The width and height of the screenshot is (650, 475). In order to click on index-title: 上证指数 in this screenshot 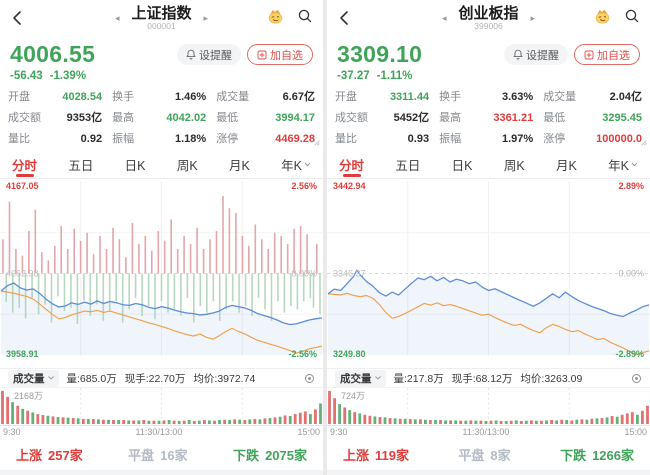, I will do `click(161, 13)`.